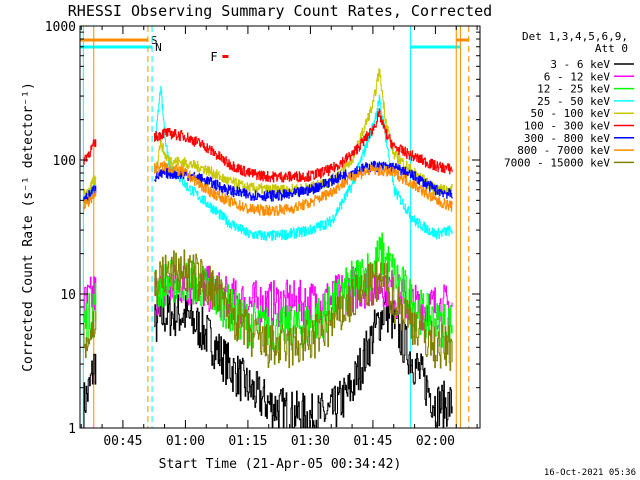 This screenshot has width=640, height=480. I want to click on legend-item-label: 100 - 300 keV, so click(567, 126).